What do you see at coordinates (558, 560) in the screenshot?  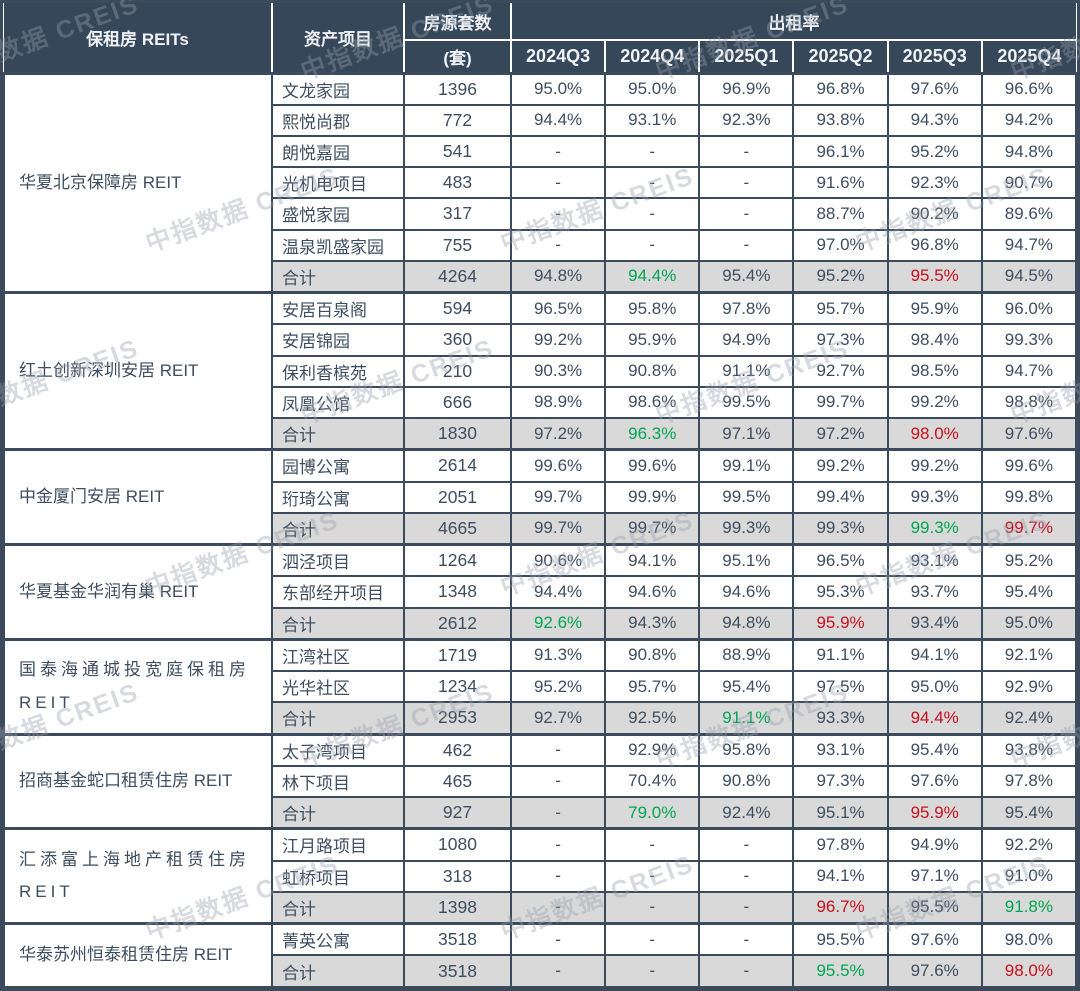 I see `rate-cell: 90.6%` at bounding box center [558, 560].